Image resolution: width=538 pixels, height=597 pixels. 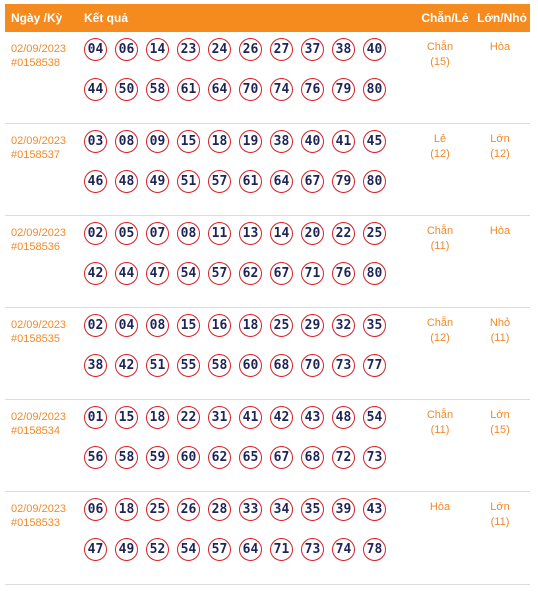 What do you see at coordinates (219, 549) in the screenshot?
I see `number-ball: 57` at bounding box center [219, 549].